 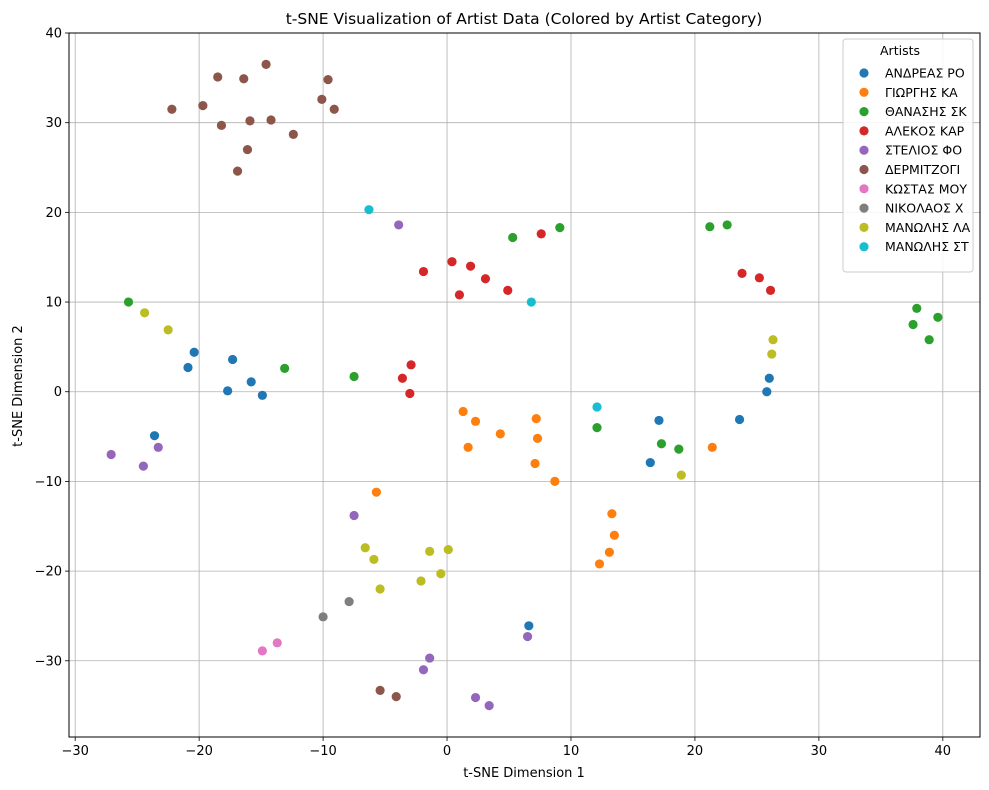 What do you see at coordinates (925, 73) in the screenshot?
I see `legend-entry-label: ΑΝΔΡΕΑΣ ΡΟ` at bounding box center [925, 73].